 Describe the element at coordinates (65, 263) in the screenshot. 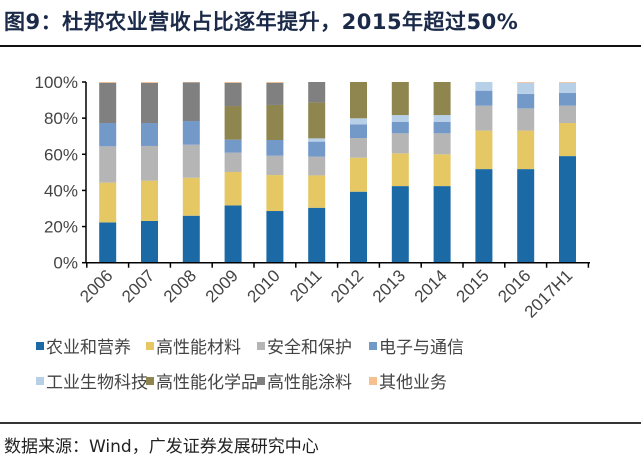

I see `y-tick-label: 0%` at that location.